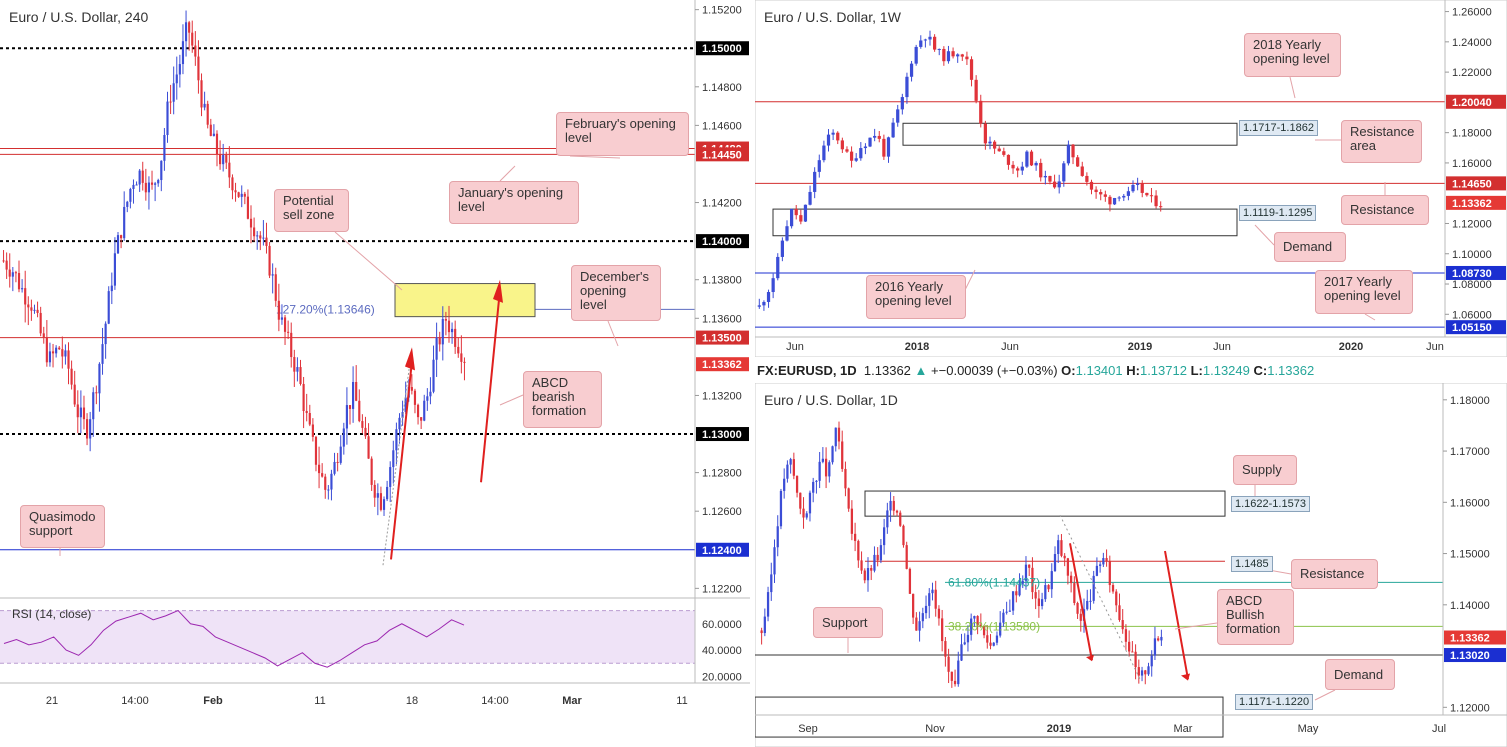  Describe the element at coordinates (994, 582) in the screenshot. I see `d1-fib-618-label: 61.80%(1.14437)` at that location.